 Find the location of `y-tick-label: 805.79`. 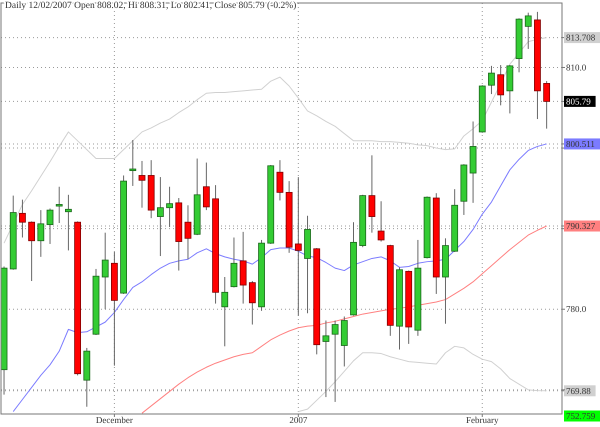

y-tick-label: 805.79 is located at coordinates (579, 101).